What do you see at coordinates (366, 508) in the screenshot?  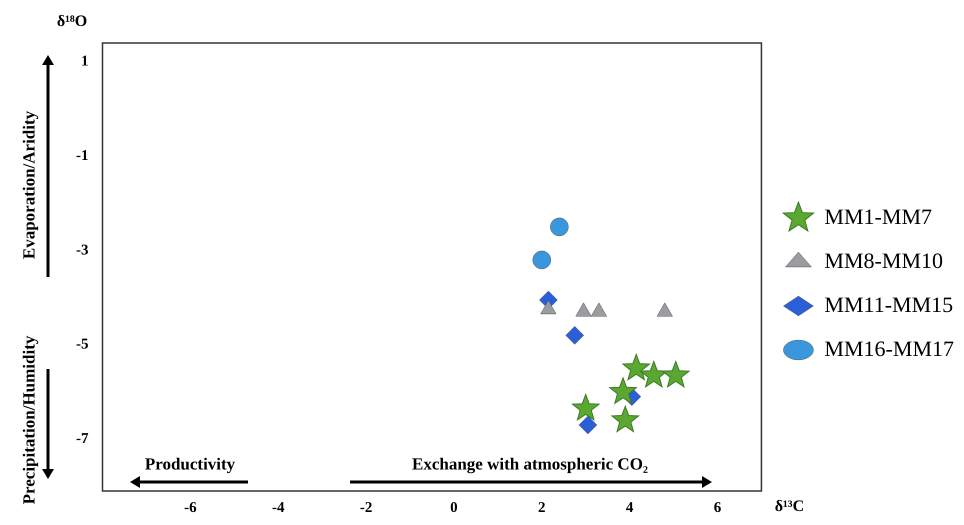 I see `x-tick-label: -2` at bounding box center [366, 508].